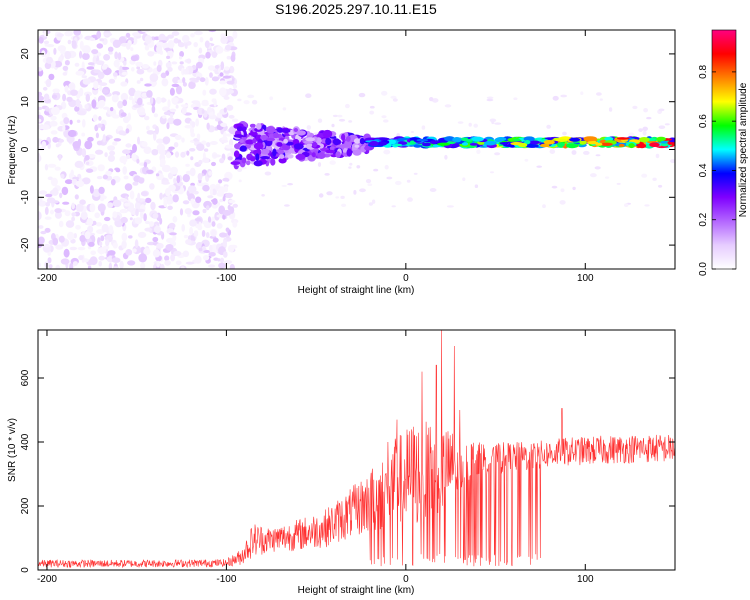 The width and height of the screenshot is (750, 600). What do you see at coordinates (47, 278) in the screenshot?
I see `x-tick-label: -200` at bounding box center [47, 278].